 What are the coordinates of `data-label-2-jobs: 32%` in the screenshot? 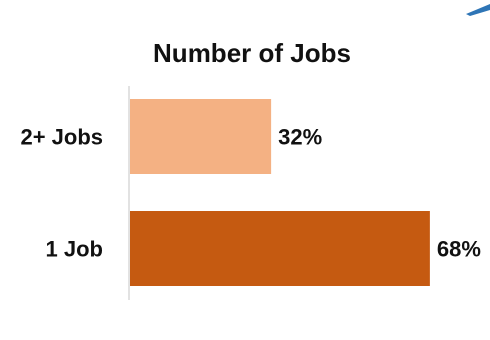 It's located at (300, 137).